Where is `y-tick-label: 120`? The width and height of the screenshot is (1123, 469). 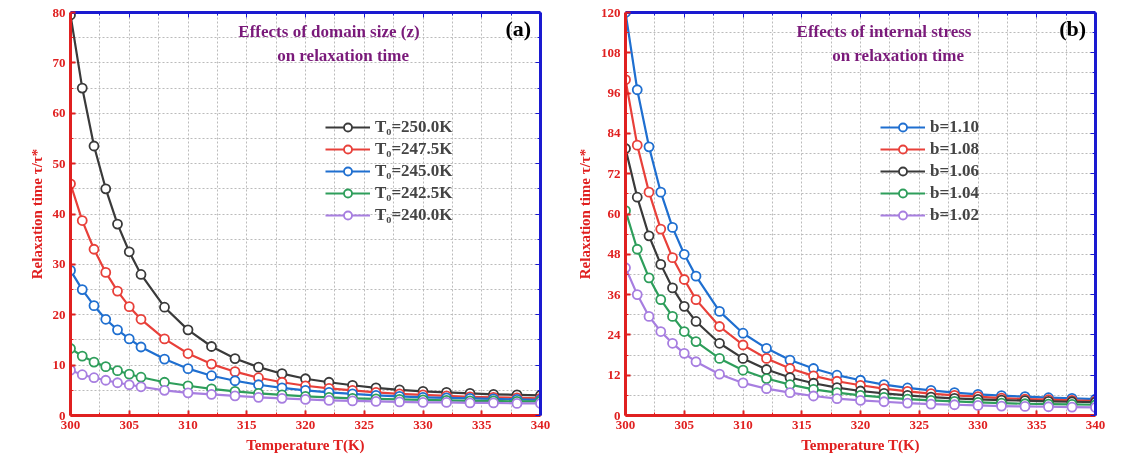
y-tick-label: 120 is located at coordinates (611, 12).